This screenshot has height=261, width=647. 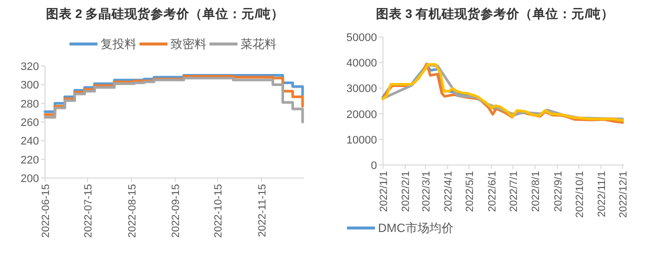 What do you see at coordinates (165, 13) in the screenshot?
I see `chart-title: 图表 2 多晶硅现货参考价（单位：元/吨）` at bounding box center [165, 13].